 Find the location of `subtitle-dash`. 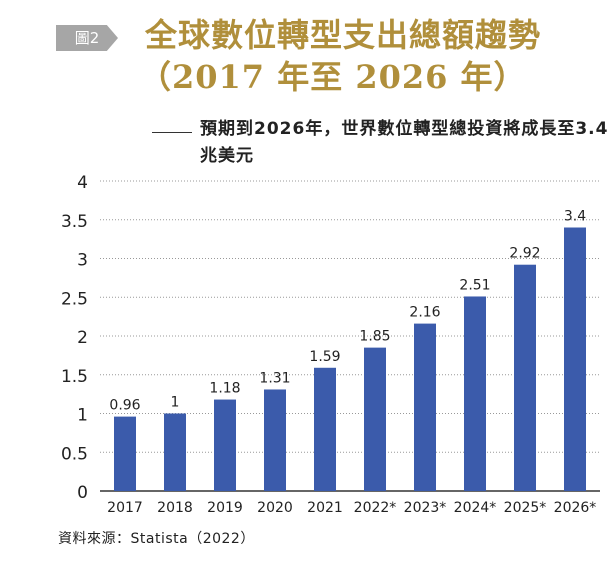

subtitle-dash is located at coordinates (172, 132).